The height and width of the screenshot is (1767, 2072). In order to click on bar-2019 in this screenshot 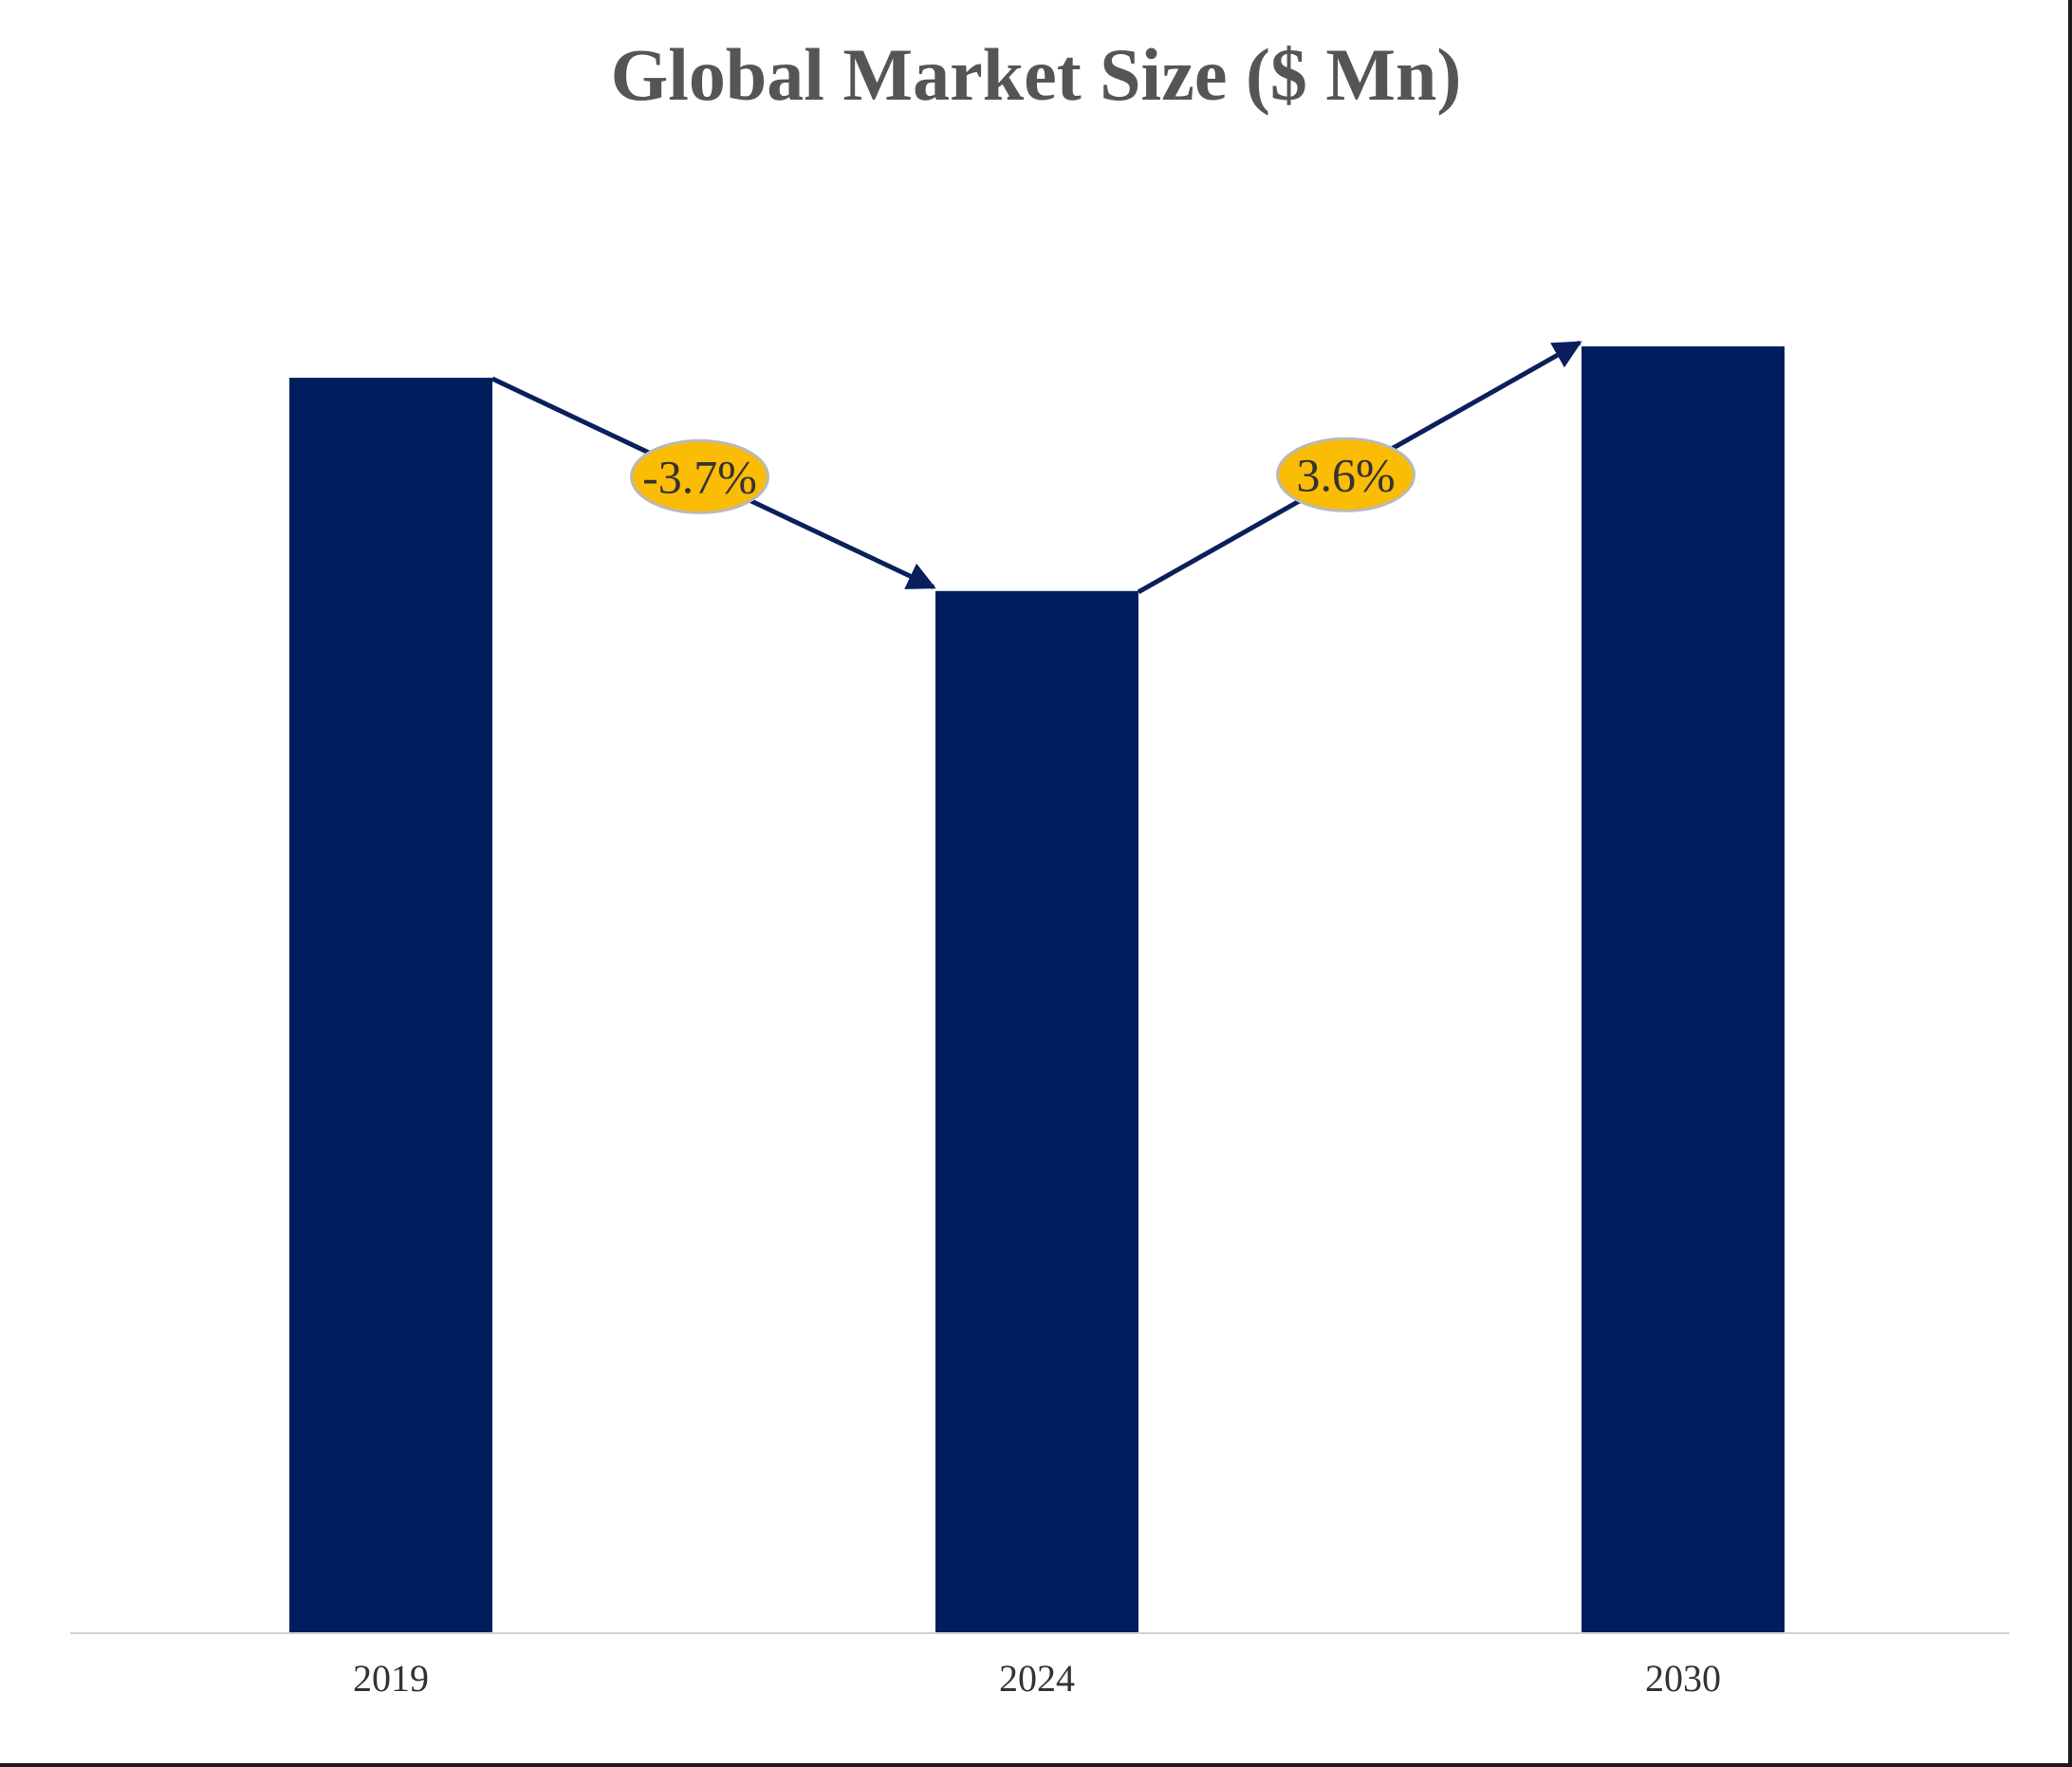, I will do `click(390, 1005)`.